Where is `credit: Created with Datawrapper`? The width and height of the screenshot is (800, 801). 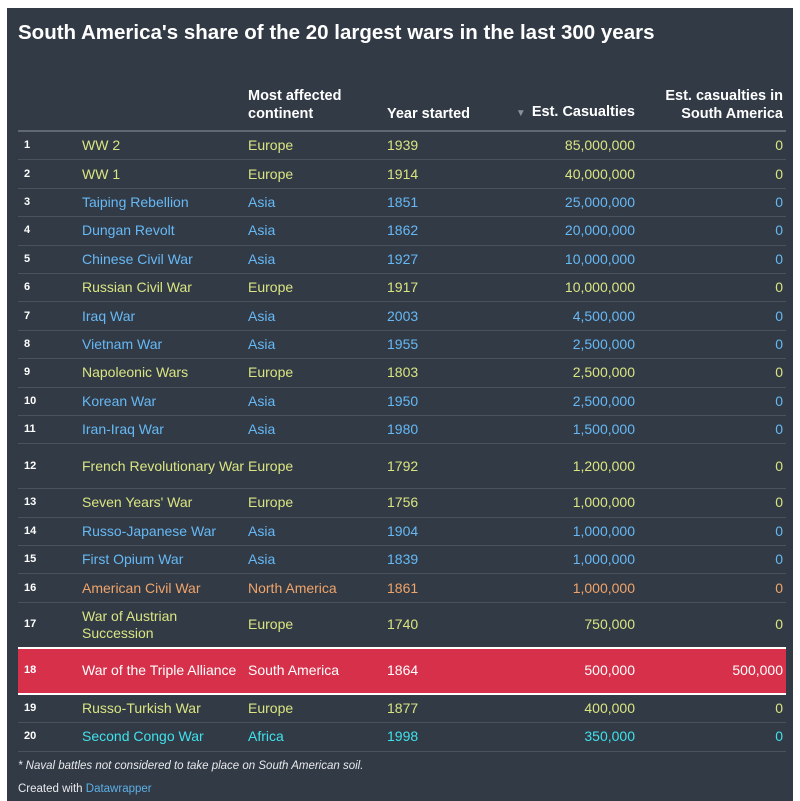
credit: Created with Datawrapper is located at coordinates (85, 789).